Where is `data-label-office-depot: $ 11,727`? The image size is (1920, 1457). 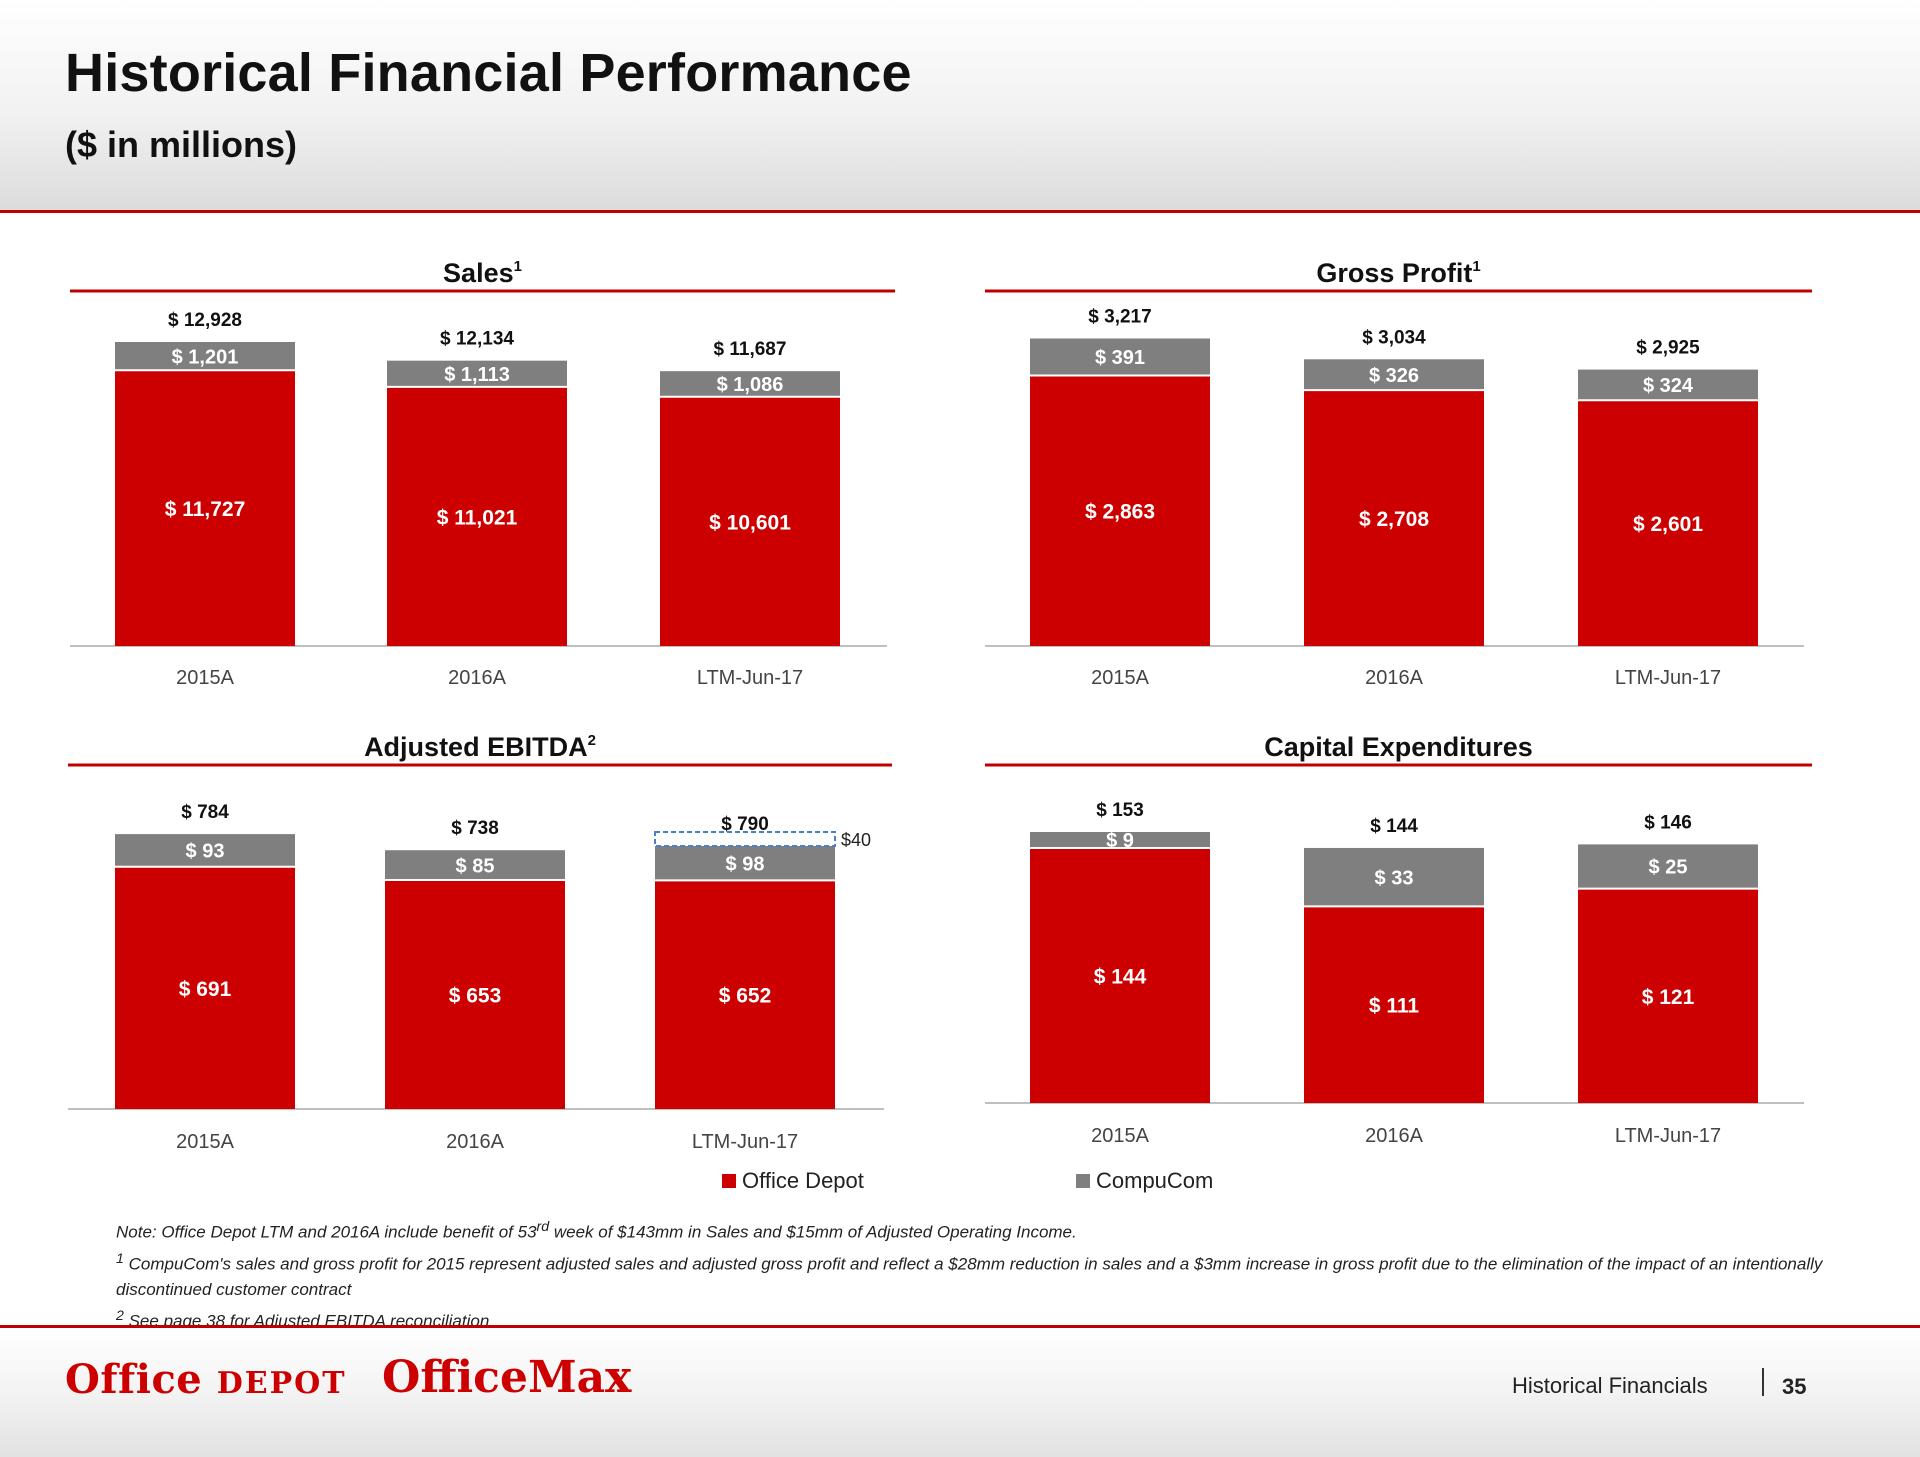
data-label-office-depot: $ 11,727 is located at coordinates (205, 509).